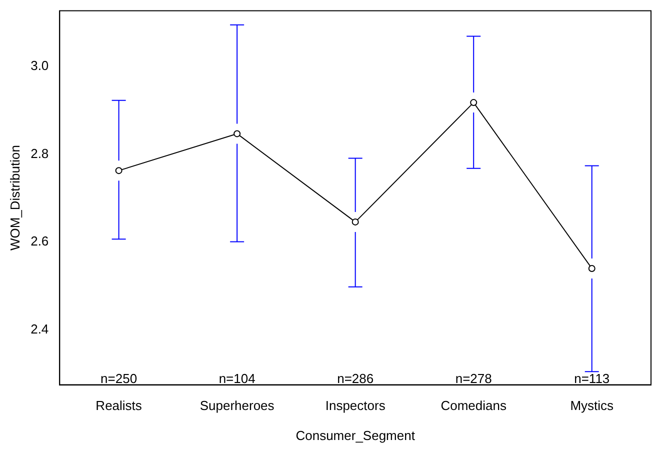 The height and width of the screenshot is (452, 656). What do you see at coordinates (237, 378) in the screenshot?
I see `annotation: n=104` at bounding box center [237, 378].